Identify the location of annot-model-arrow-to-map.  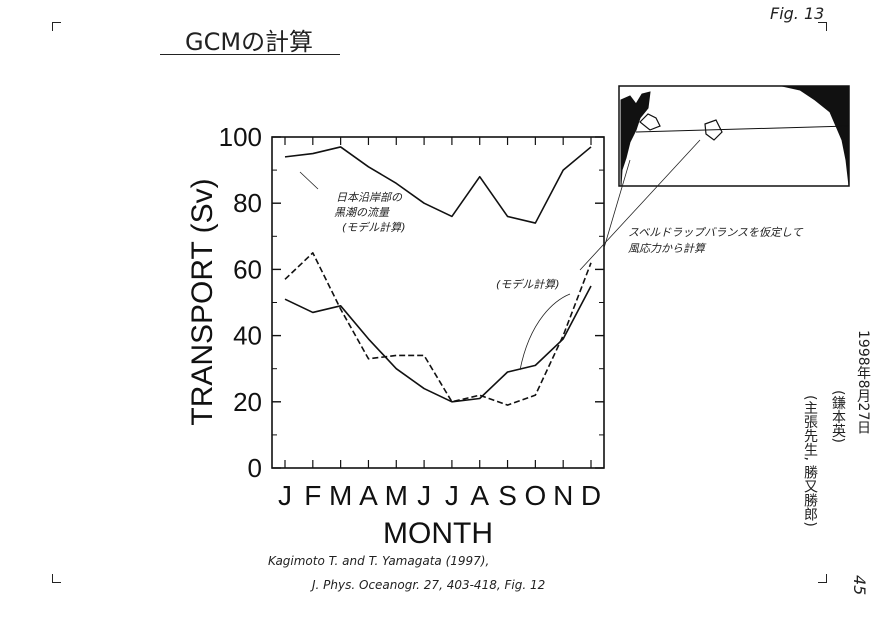
(640, 205).